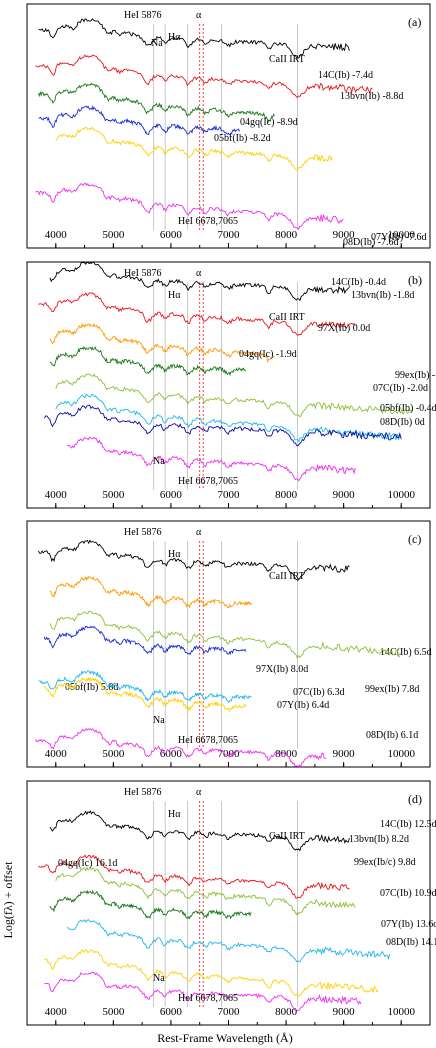 Image resolution: width=436 pixels, height=1048 pixels. Describe the element at coordinates (8, 900) in the screenshot. I see `y-axis-label: Log(fλ) + offset` at that location.